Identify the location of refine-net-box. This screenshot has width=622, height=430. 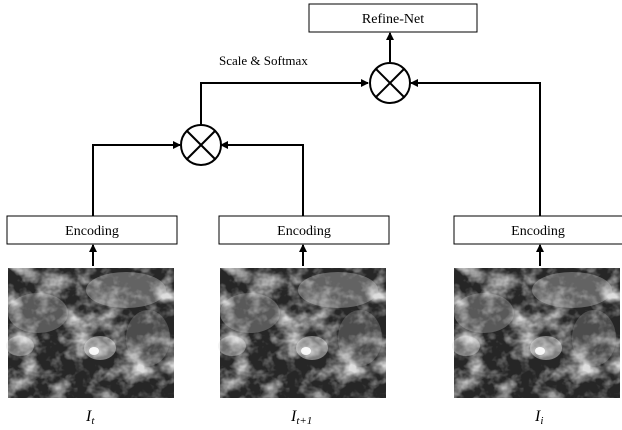
(393, 18).